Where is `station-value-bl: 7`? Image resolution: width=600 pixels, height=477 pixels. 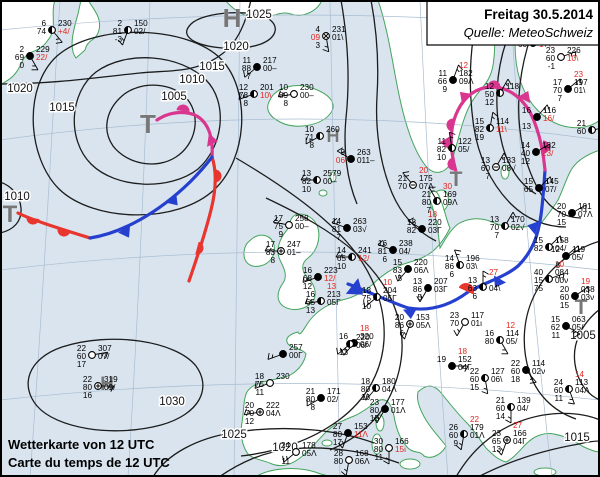
station-value-bl: 7 is located at coordinates (338, 237).